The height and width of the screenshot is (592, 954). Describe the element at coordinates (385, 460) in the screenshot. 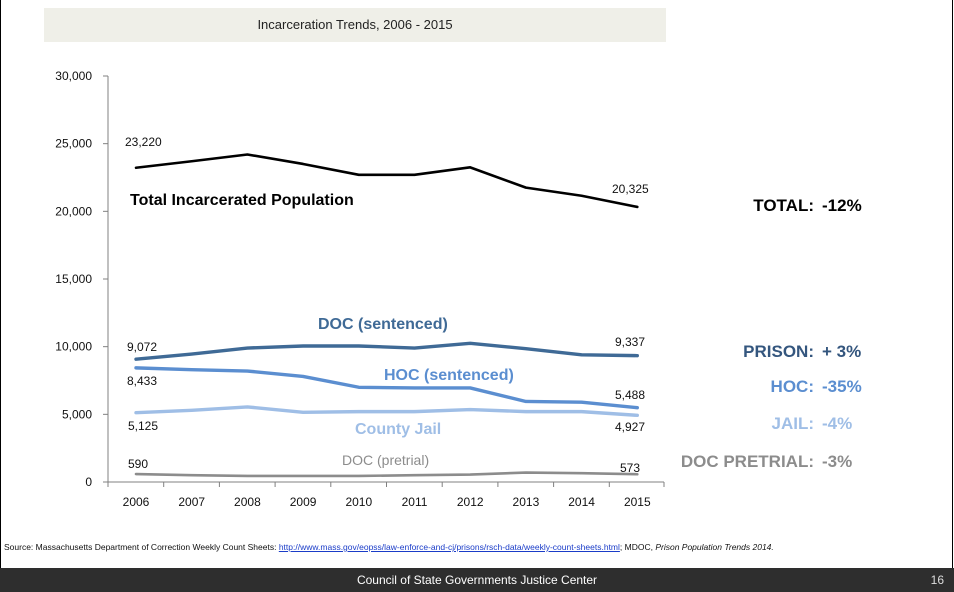

I see `series-name-label: DOC (pretrial)` at that location.